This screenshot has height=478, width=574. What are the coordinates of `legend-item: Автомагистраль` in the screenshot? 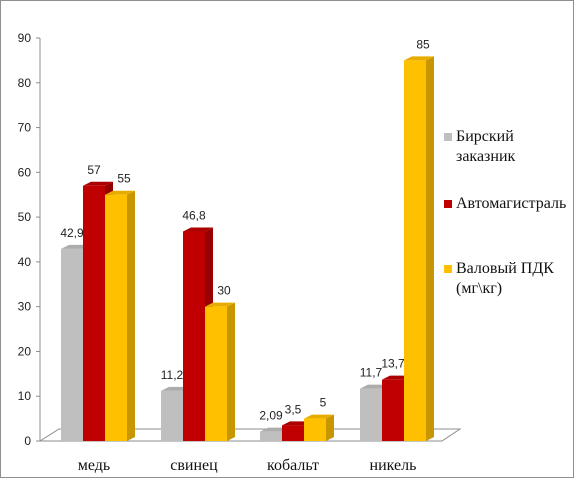 It's located at (508, 204).